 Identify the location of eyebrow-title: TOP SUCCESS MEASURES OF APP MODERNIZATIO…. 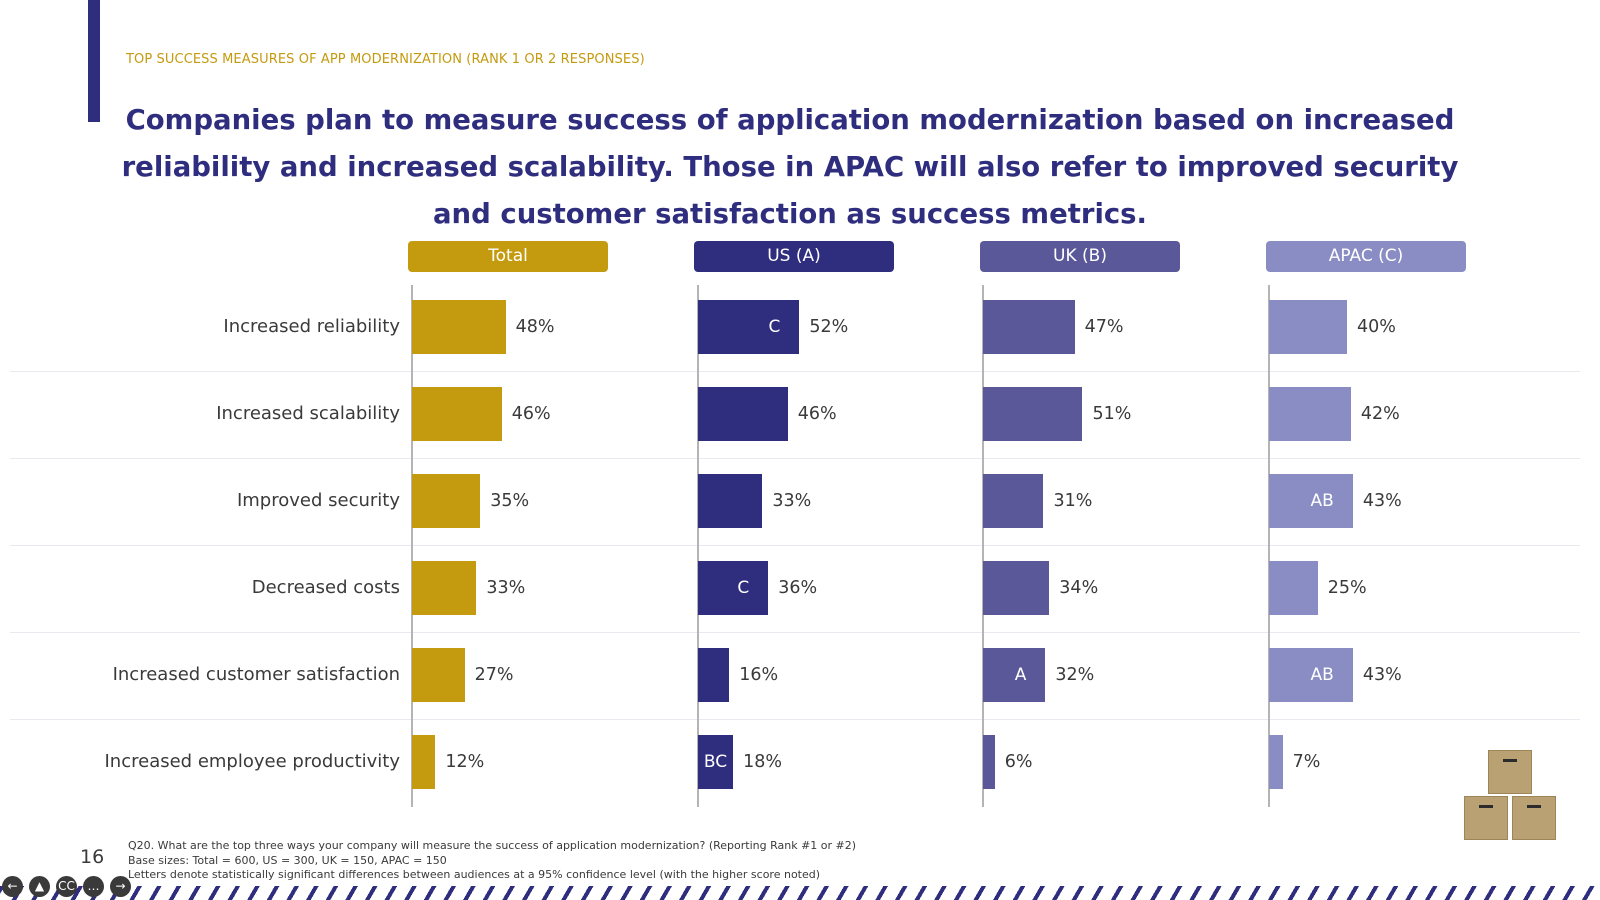
(385, 59).